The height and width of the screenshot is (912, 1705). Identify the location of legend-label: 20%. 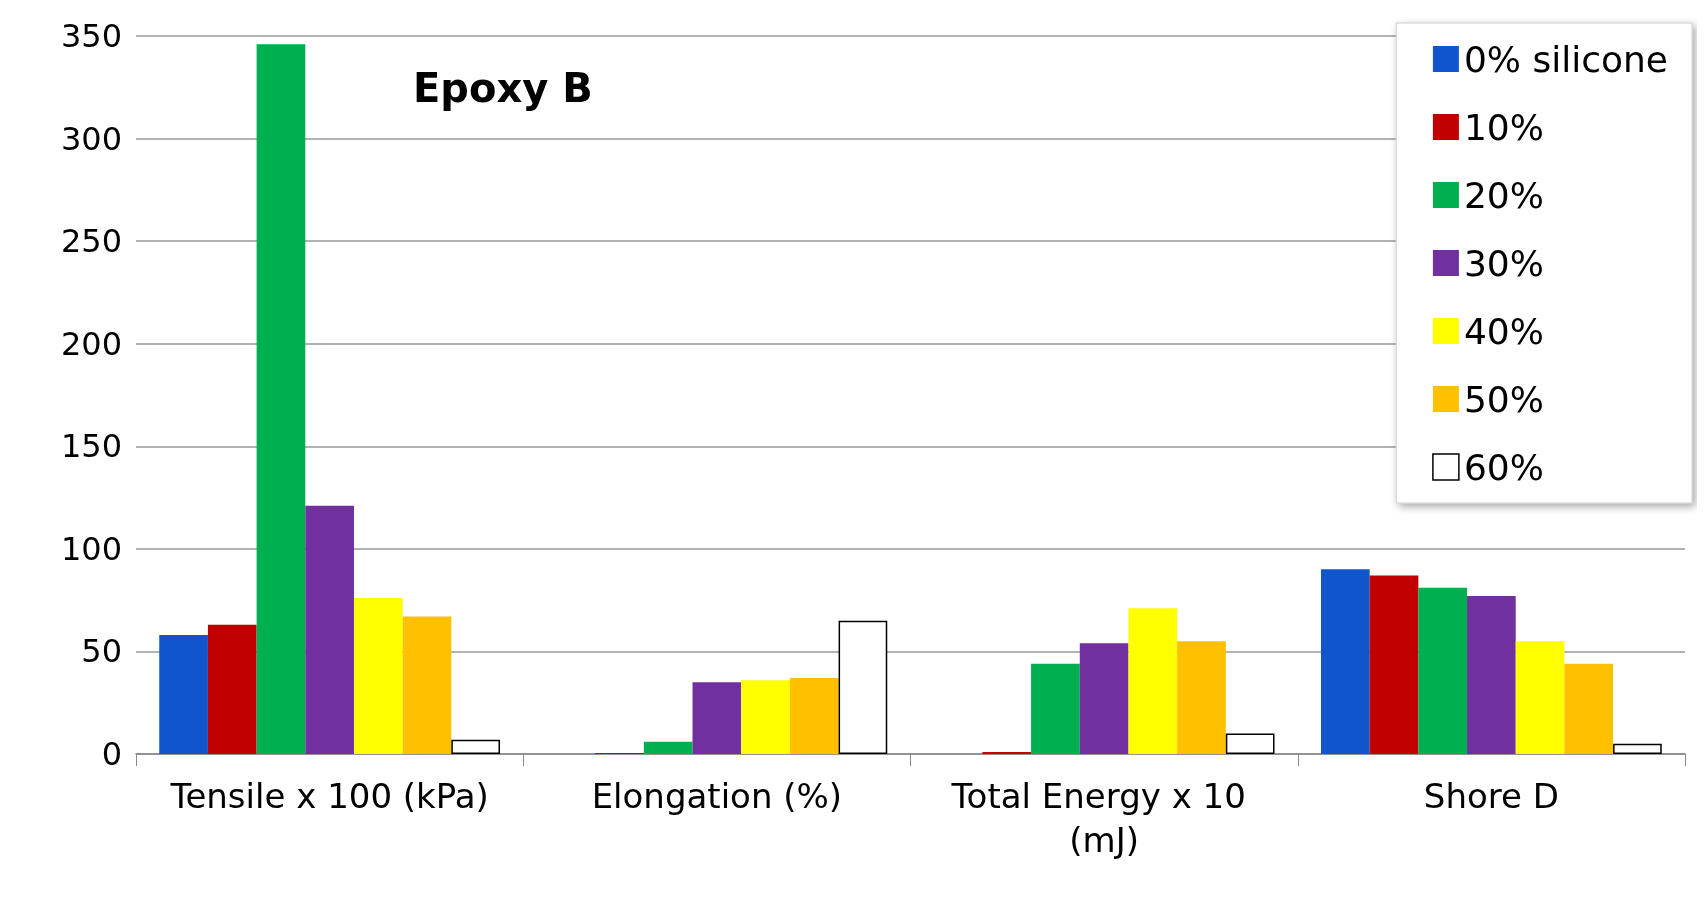
(1503, 195).